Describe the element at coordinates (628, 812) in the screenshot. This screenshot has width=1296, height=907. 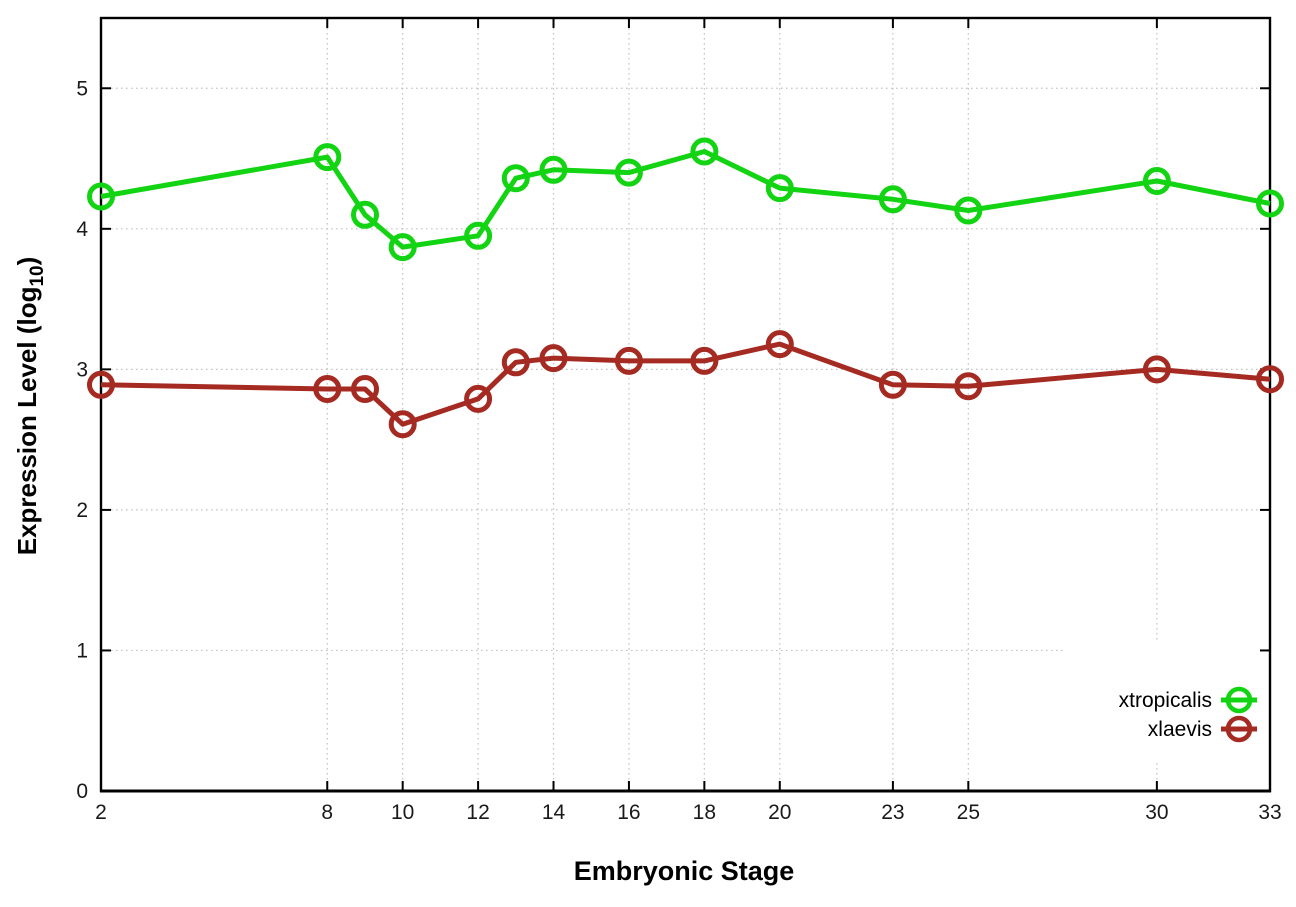
I see `x-tick-label: 16` at that location.